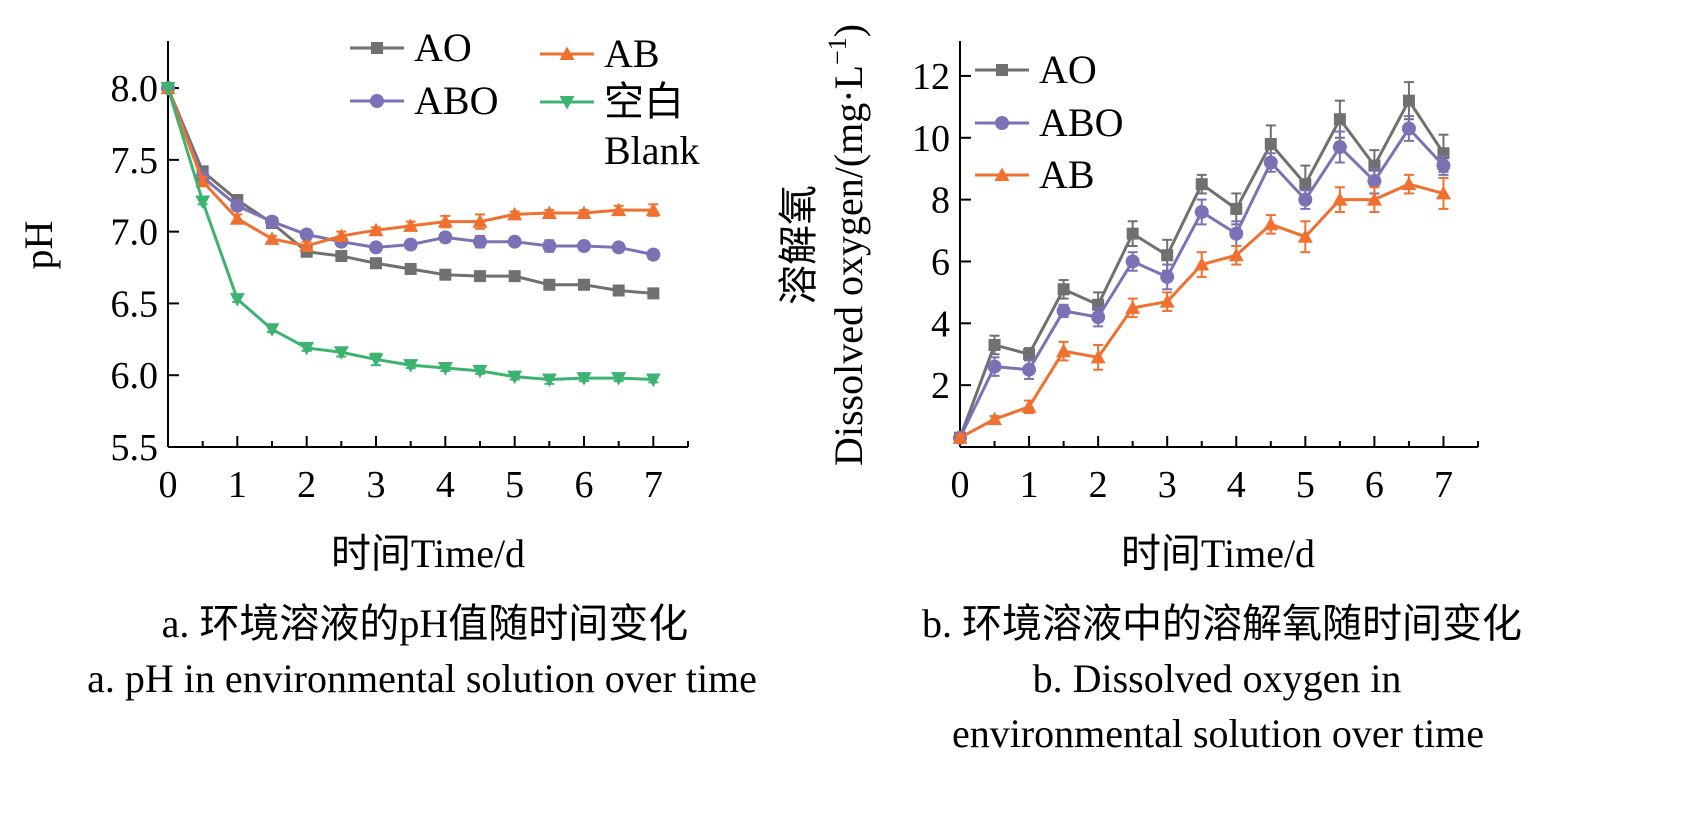 This screenshot has height=822, width=1693. I want to click on legend-label: 空白, so click(644, 101).